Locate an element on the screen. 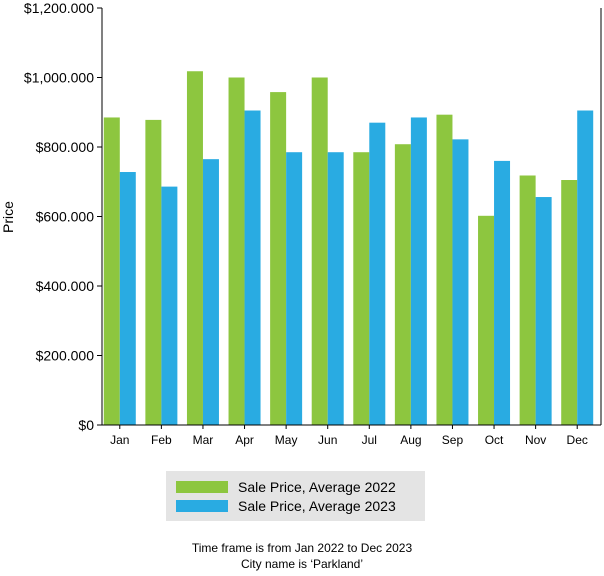  y-tick-label: $200.000 is located at coordinates (65, 356).